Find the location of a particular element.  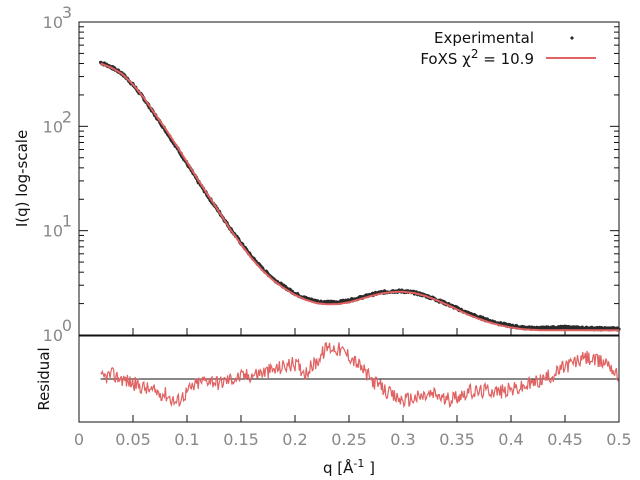

y-tick-exponent: 2 is located at coordinates (67, 116).